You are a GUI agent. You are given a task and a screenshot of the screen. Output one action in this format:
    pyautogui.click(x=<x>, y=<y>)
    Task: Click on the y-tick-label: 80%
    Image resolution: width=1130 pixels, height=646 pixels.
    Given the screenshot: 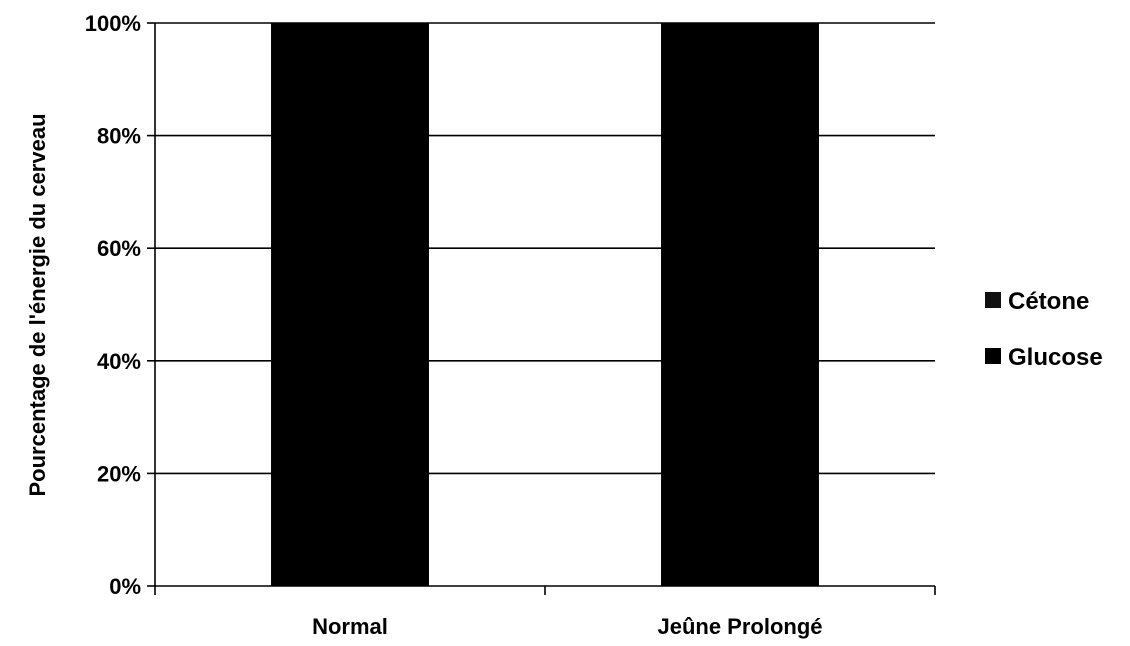 What is the action you would take?
    pyautogui.click(x=119, y=136)
    